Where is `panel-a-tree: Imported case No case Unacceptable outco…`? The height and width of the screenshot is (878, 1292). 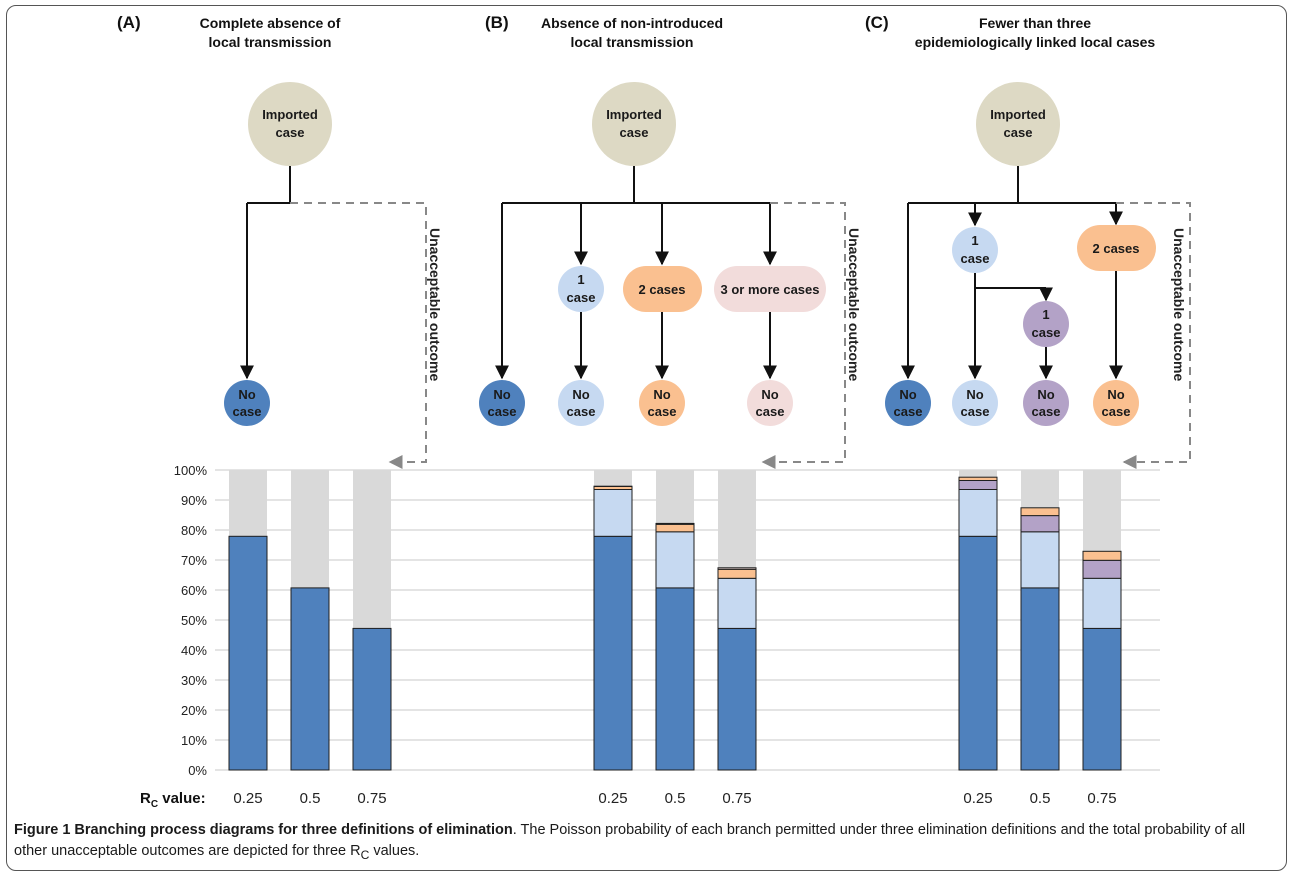 panel-a-tree: Imported case No case Unacceptable outco… is located at coordinates (333, 275).